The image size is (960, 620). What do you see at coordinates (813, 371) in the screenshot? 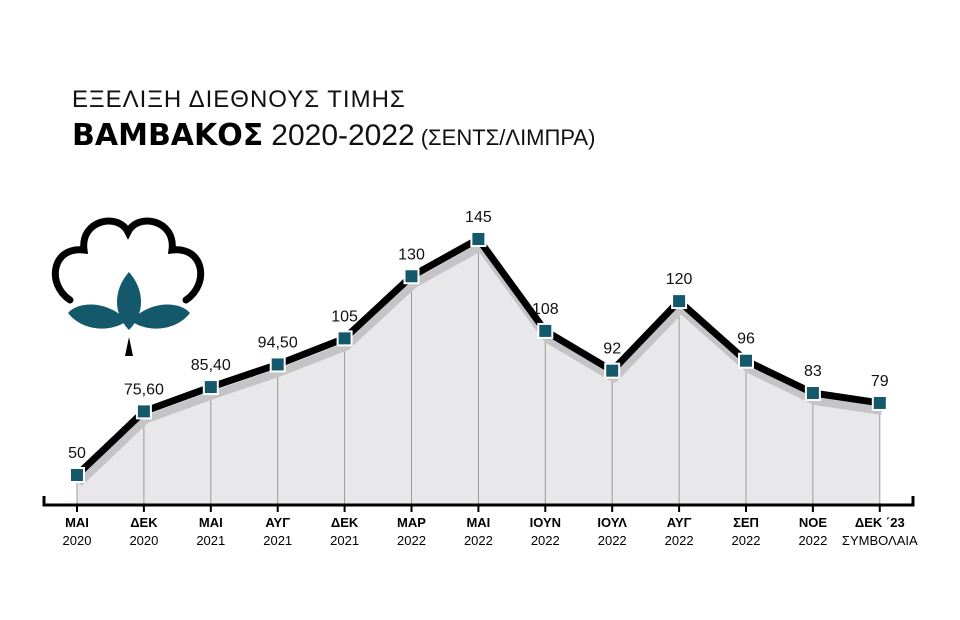
I see `data-label-11: 83` at bounding box center [813, 371].